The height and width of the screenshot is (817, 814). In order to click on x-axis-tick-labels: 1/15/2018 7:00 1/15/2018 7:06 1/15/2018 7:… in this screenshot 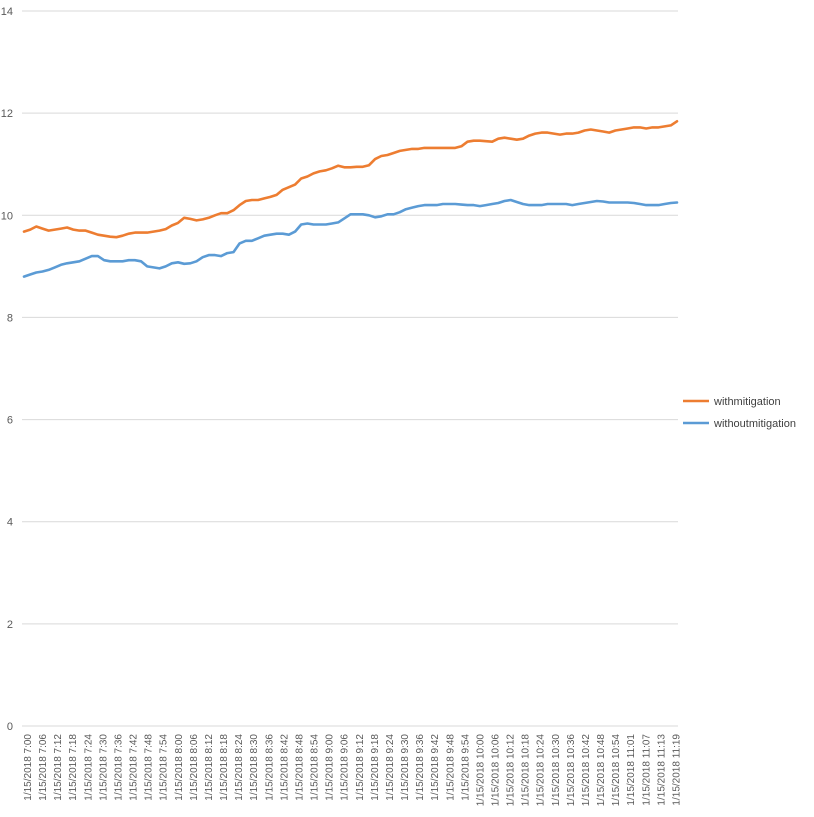, I will do `click(352, 770)`.